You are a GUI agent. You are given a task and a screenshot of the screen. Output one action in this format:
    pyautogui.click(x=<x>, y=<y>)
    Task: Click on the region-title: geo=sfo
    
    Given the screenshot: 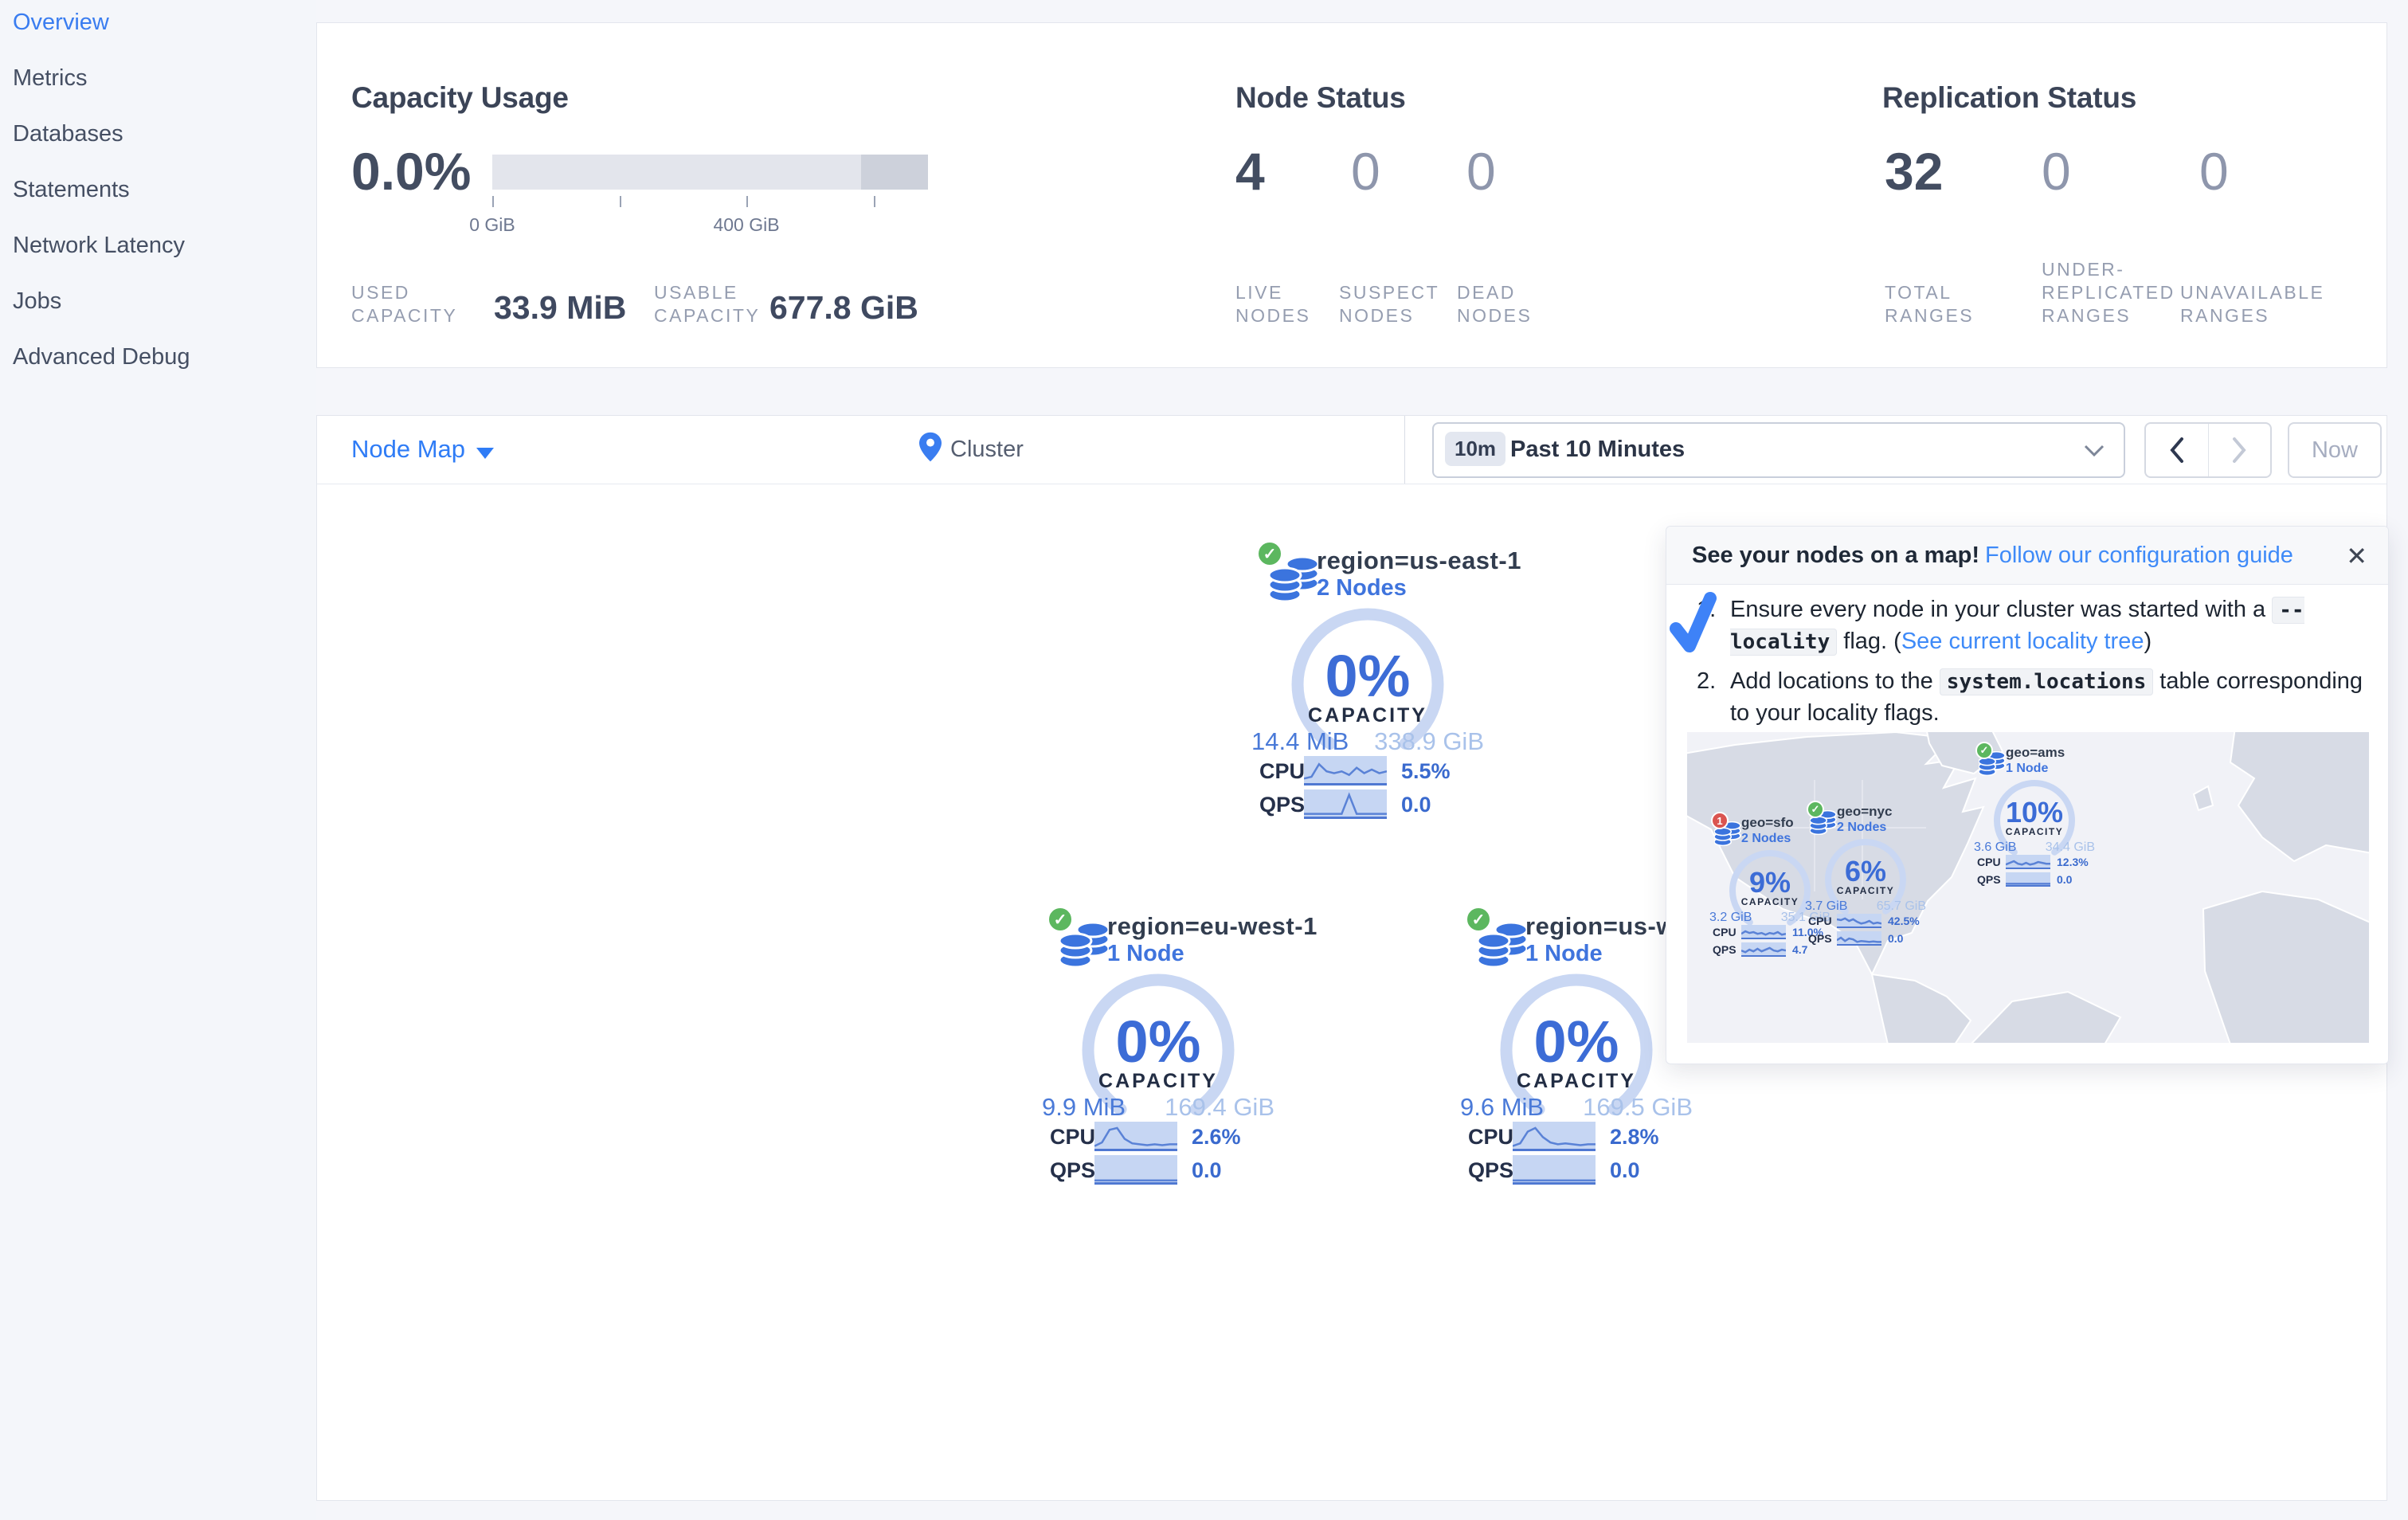 What is the action you would take?
    pyautogui.click(x=1768, y=822)
    